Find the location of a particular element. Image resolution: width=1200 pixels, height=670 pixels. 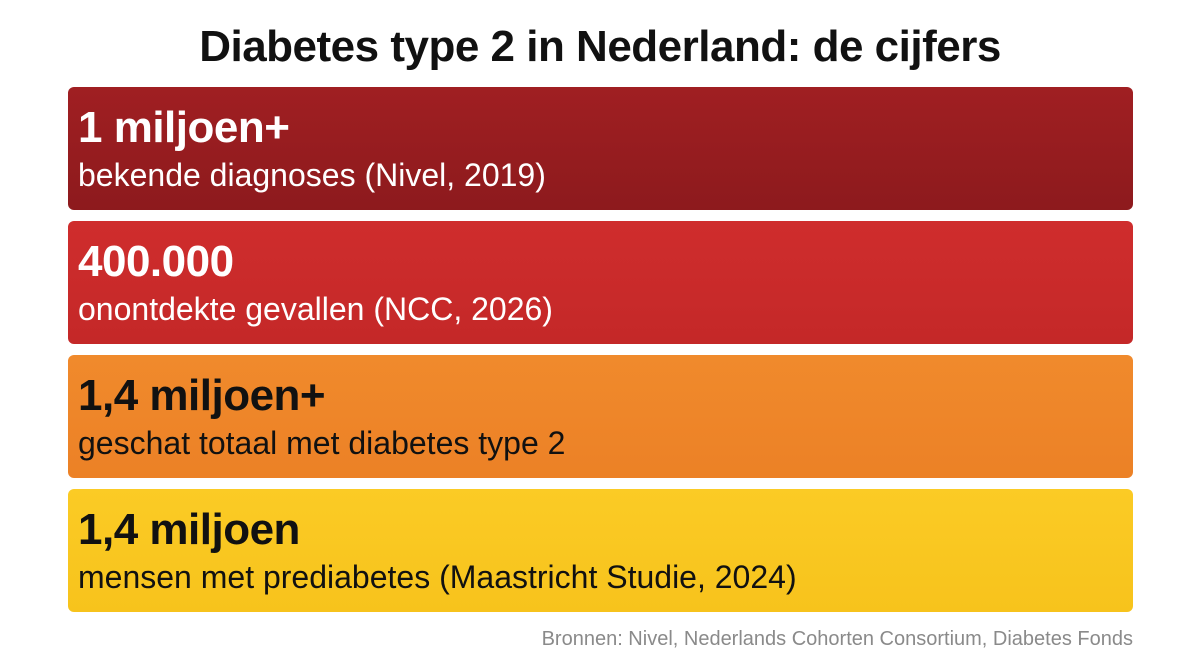

stat-value: 1 miljoen+ is located at coordinates (184, 127).